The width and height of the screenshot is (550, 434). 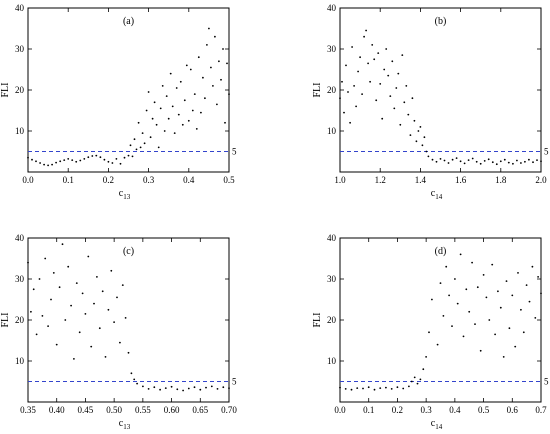 I want to click on x-tick-label: 0.6, so click(x=513, y=410).